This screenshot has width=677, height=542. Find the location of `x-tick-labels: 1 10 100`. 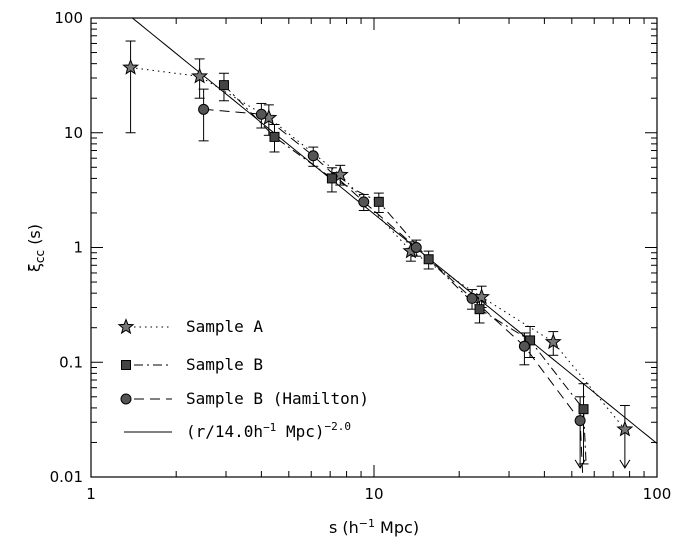

x-tick-labels: 1 10 100 is located at coordinates (378, 494).